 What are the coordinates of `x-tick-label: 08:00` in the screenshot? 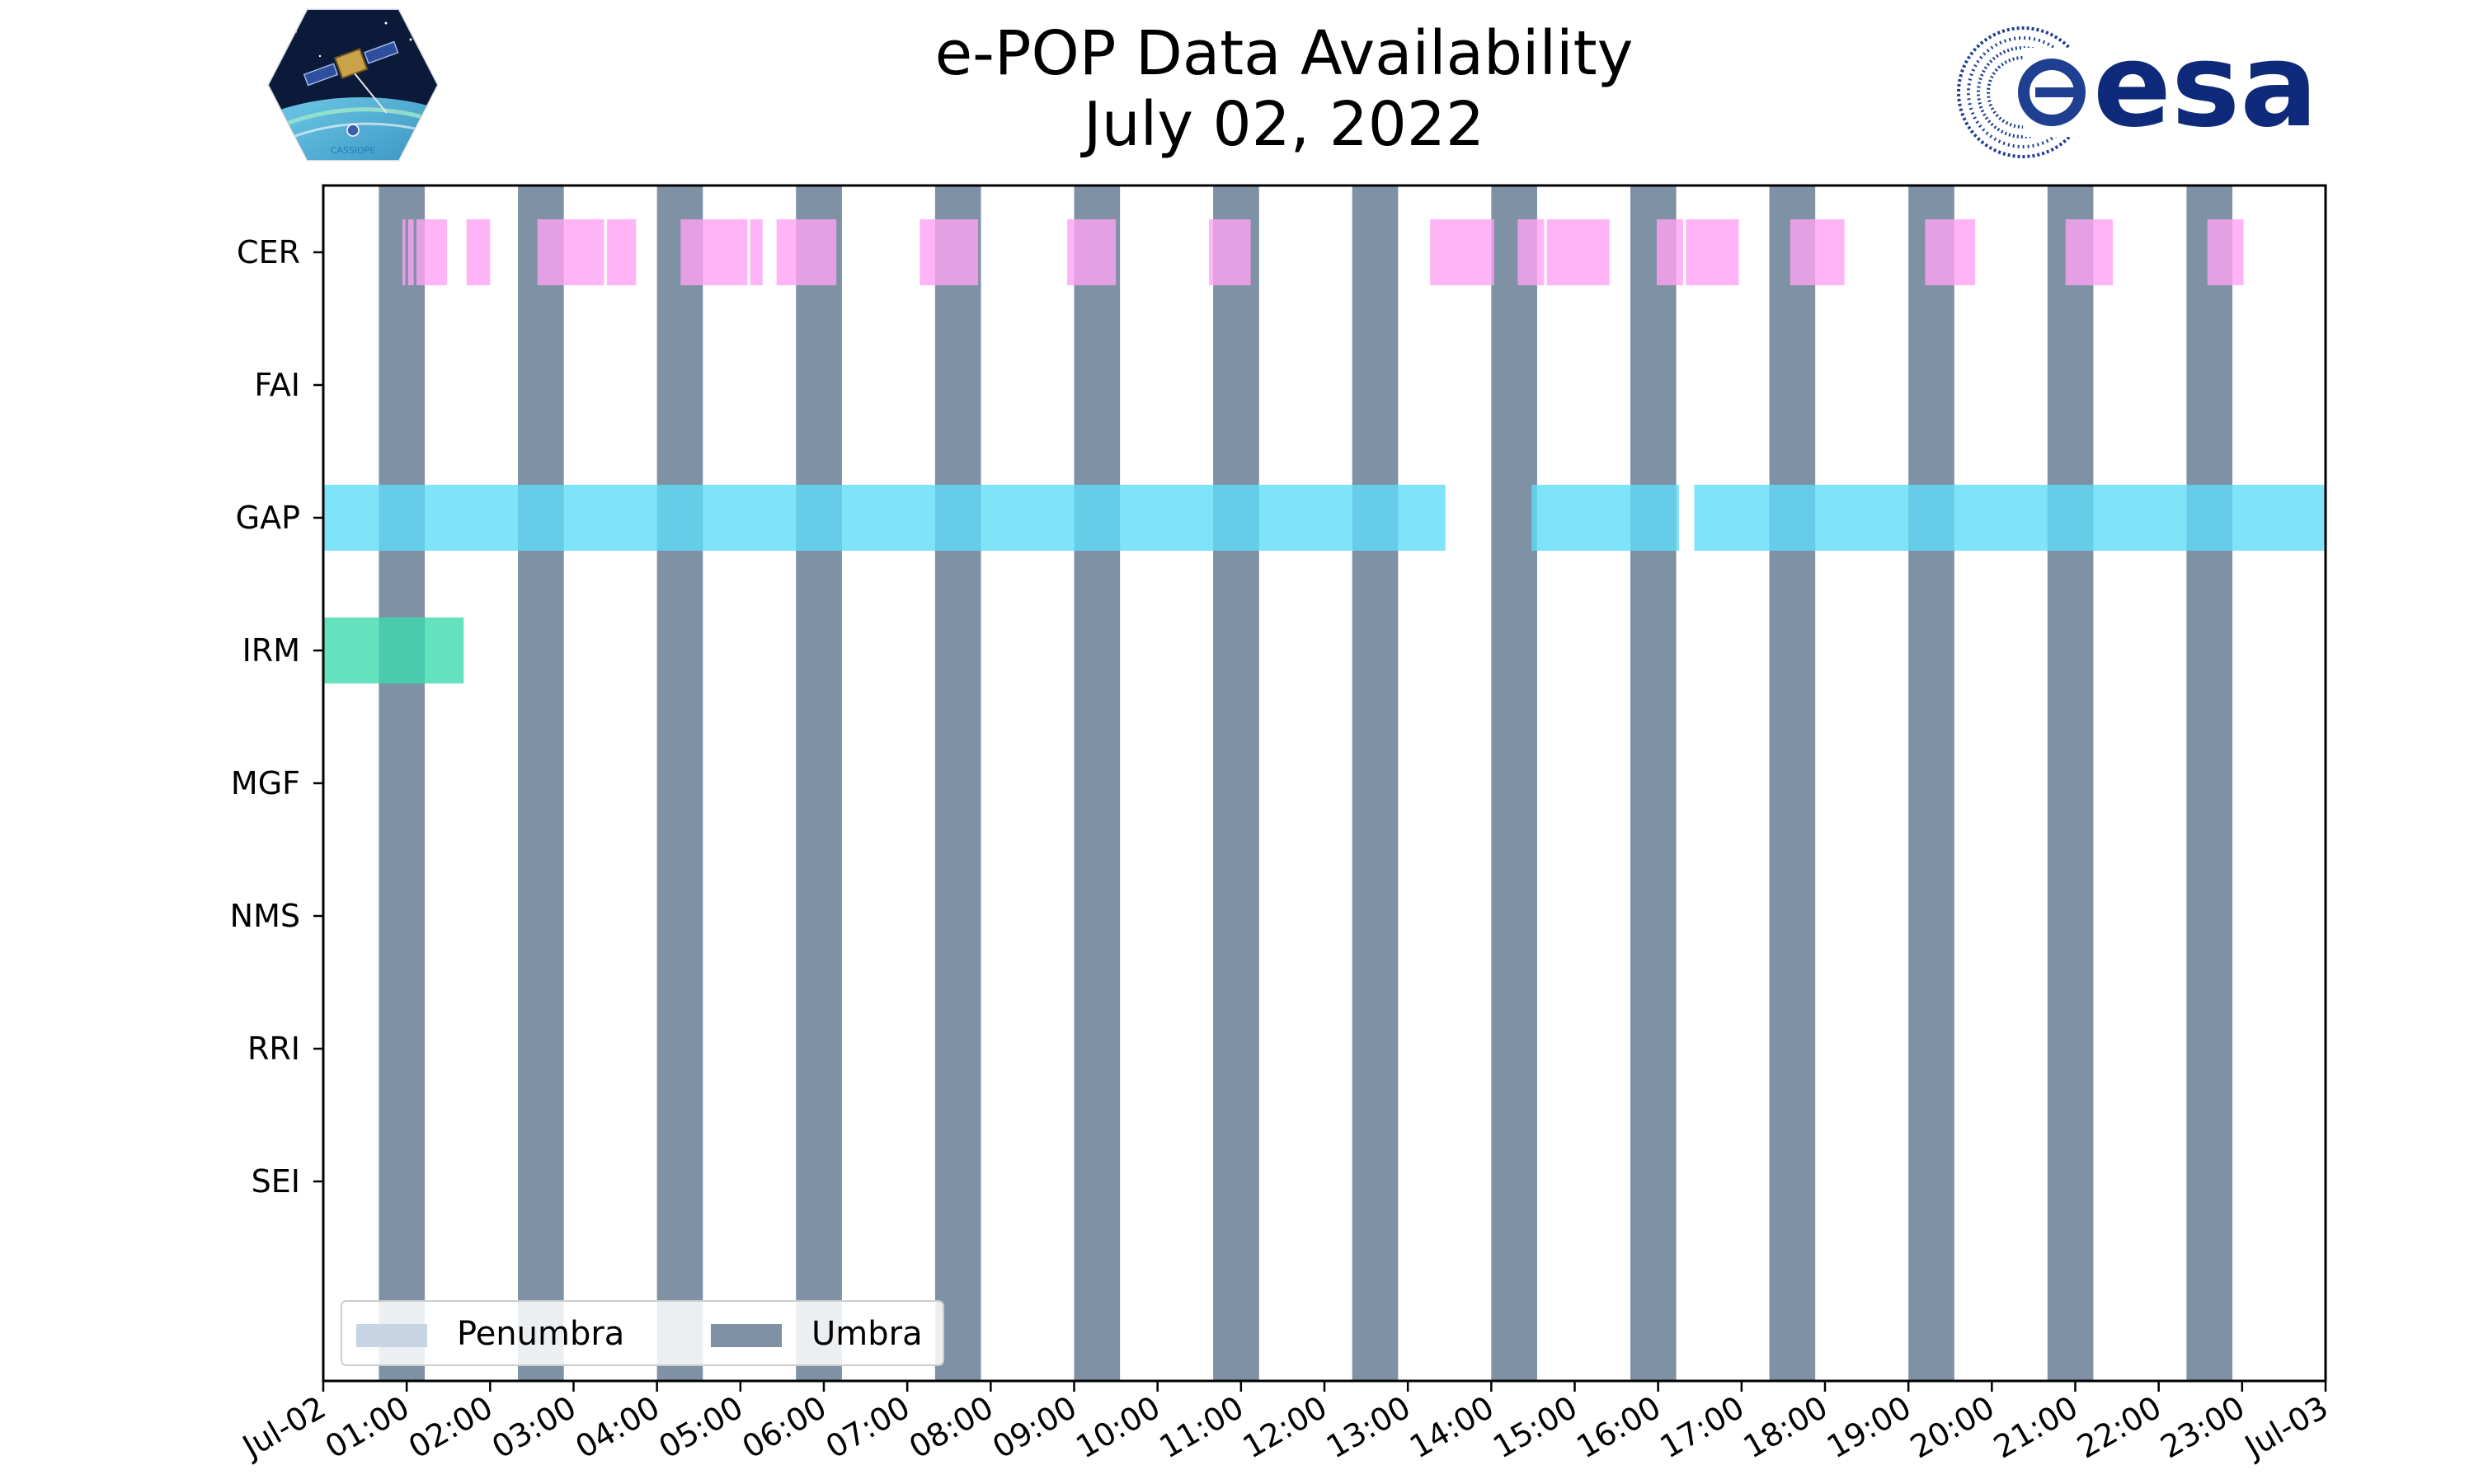 It's located at (951, 1427).